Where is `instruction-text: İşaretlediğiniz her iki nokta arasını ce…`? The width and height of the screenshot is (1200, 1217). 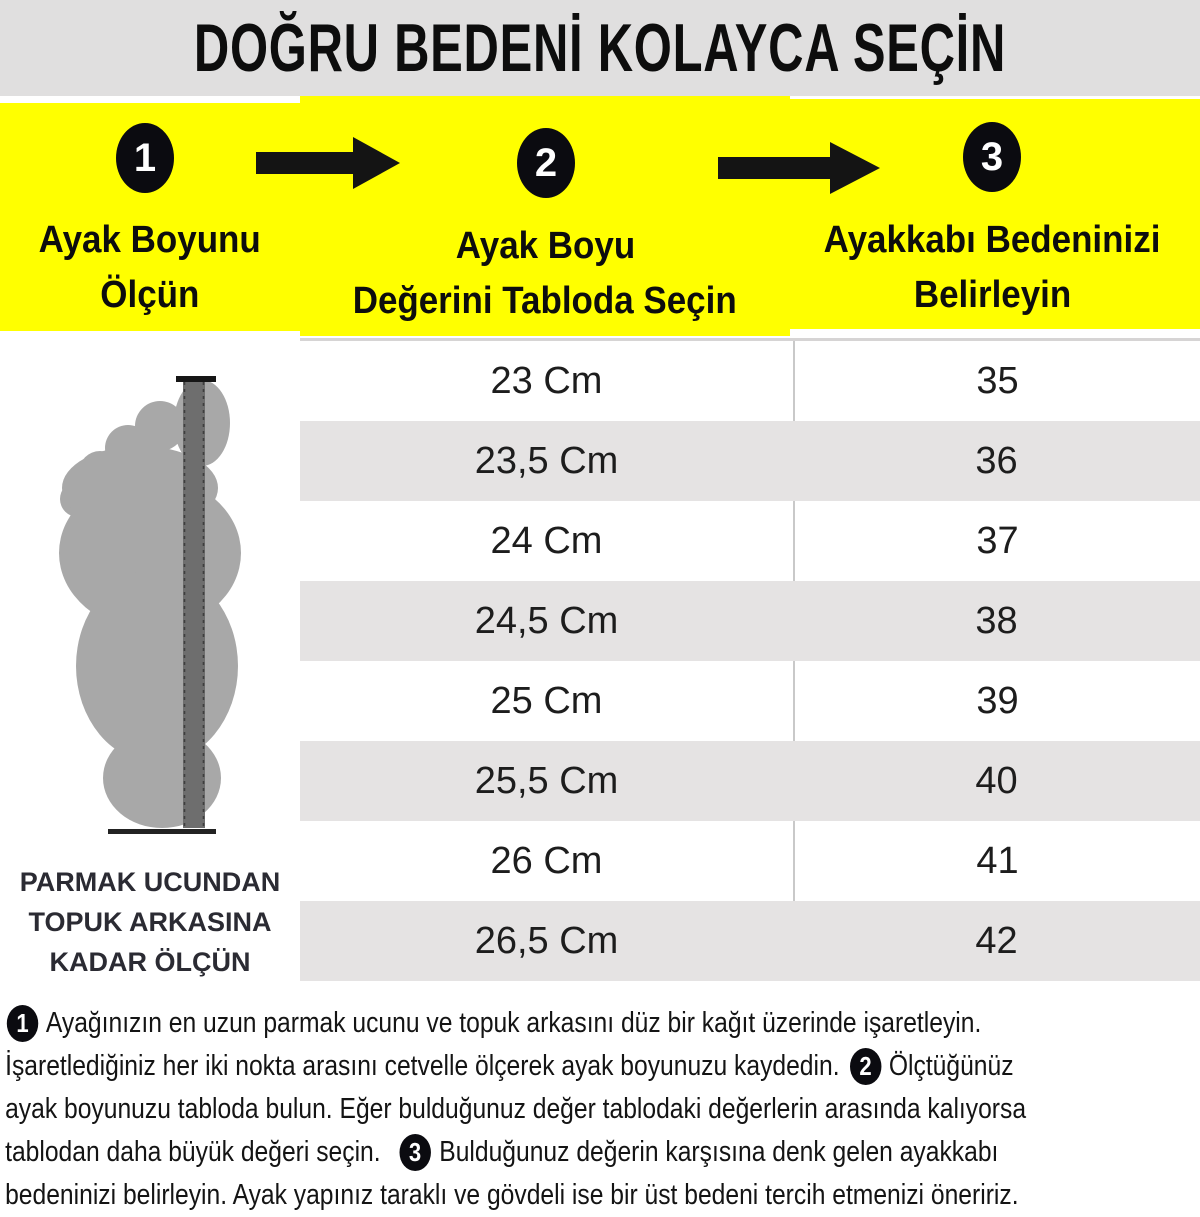
instruction-text: İşaretlediğiniz her iki nokta arasını ce… is located at coordinates (422, 1066).